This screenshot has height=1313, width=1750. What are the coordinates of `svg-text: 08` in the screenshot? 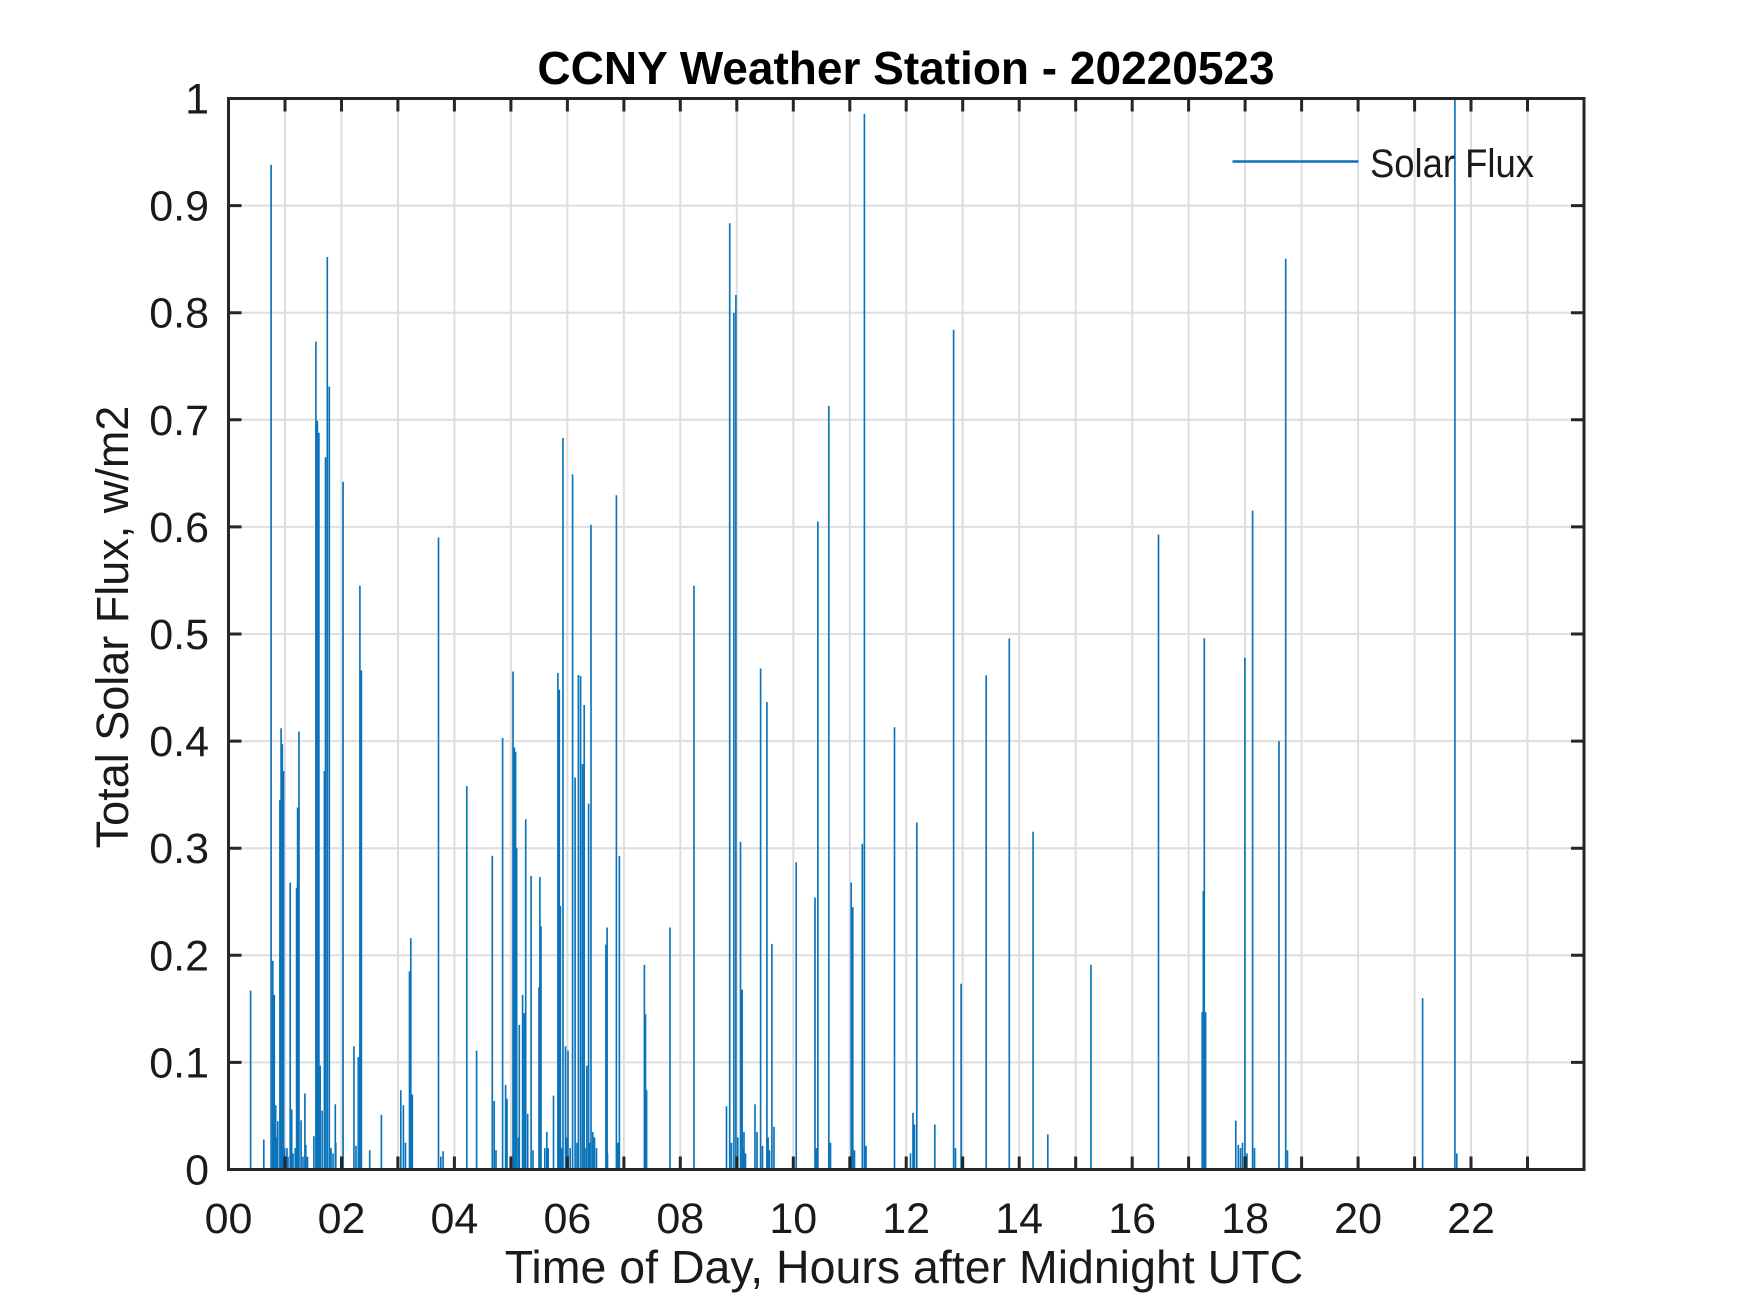 It's located at (680, 1219).